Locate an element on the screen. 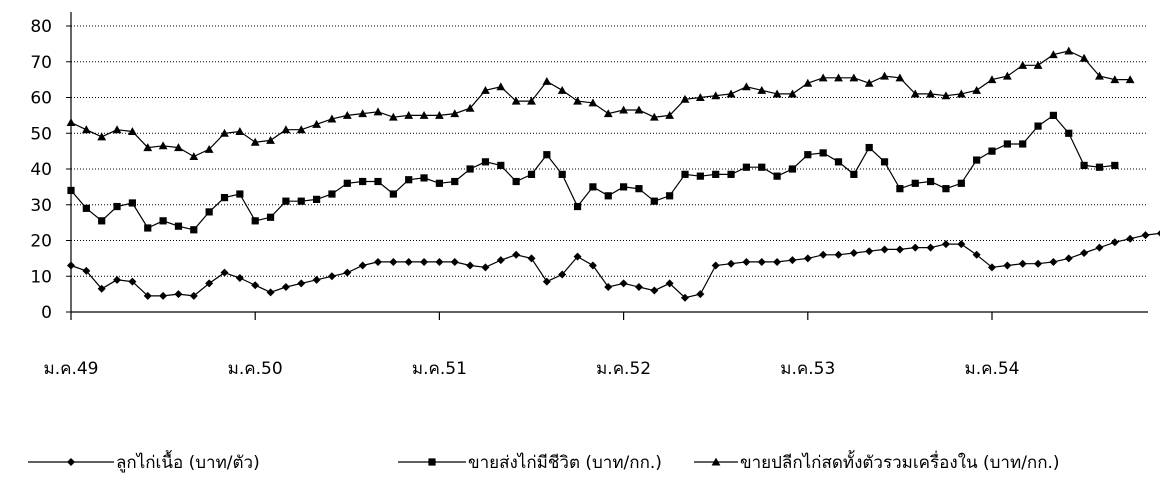 The height and width of the screenshot is (483, 1160). y-tick-label: 60 is located at coordinates (41, 99).